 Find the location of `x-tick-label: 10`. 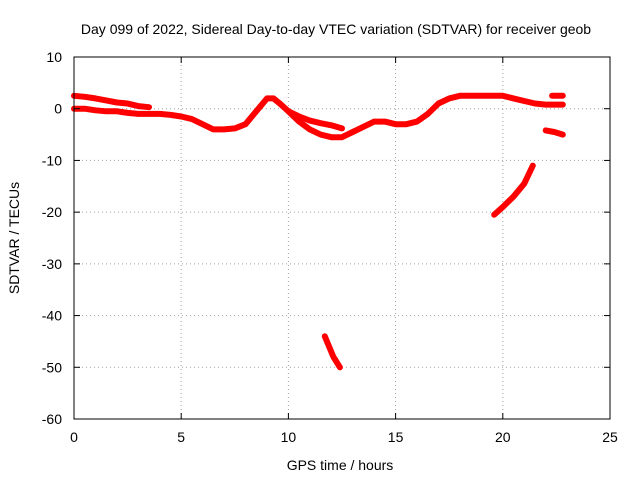

x-tick-label: 10 is located at coordinates (289, 437).